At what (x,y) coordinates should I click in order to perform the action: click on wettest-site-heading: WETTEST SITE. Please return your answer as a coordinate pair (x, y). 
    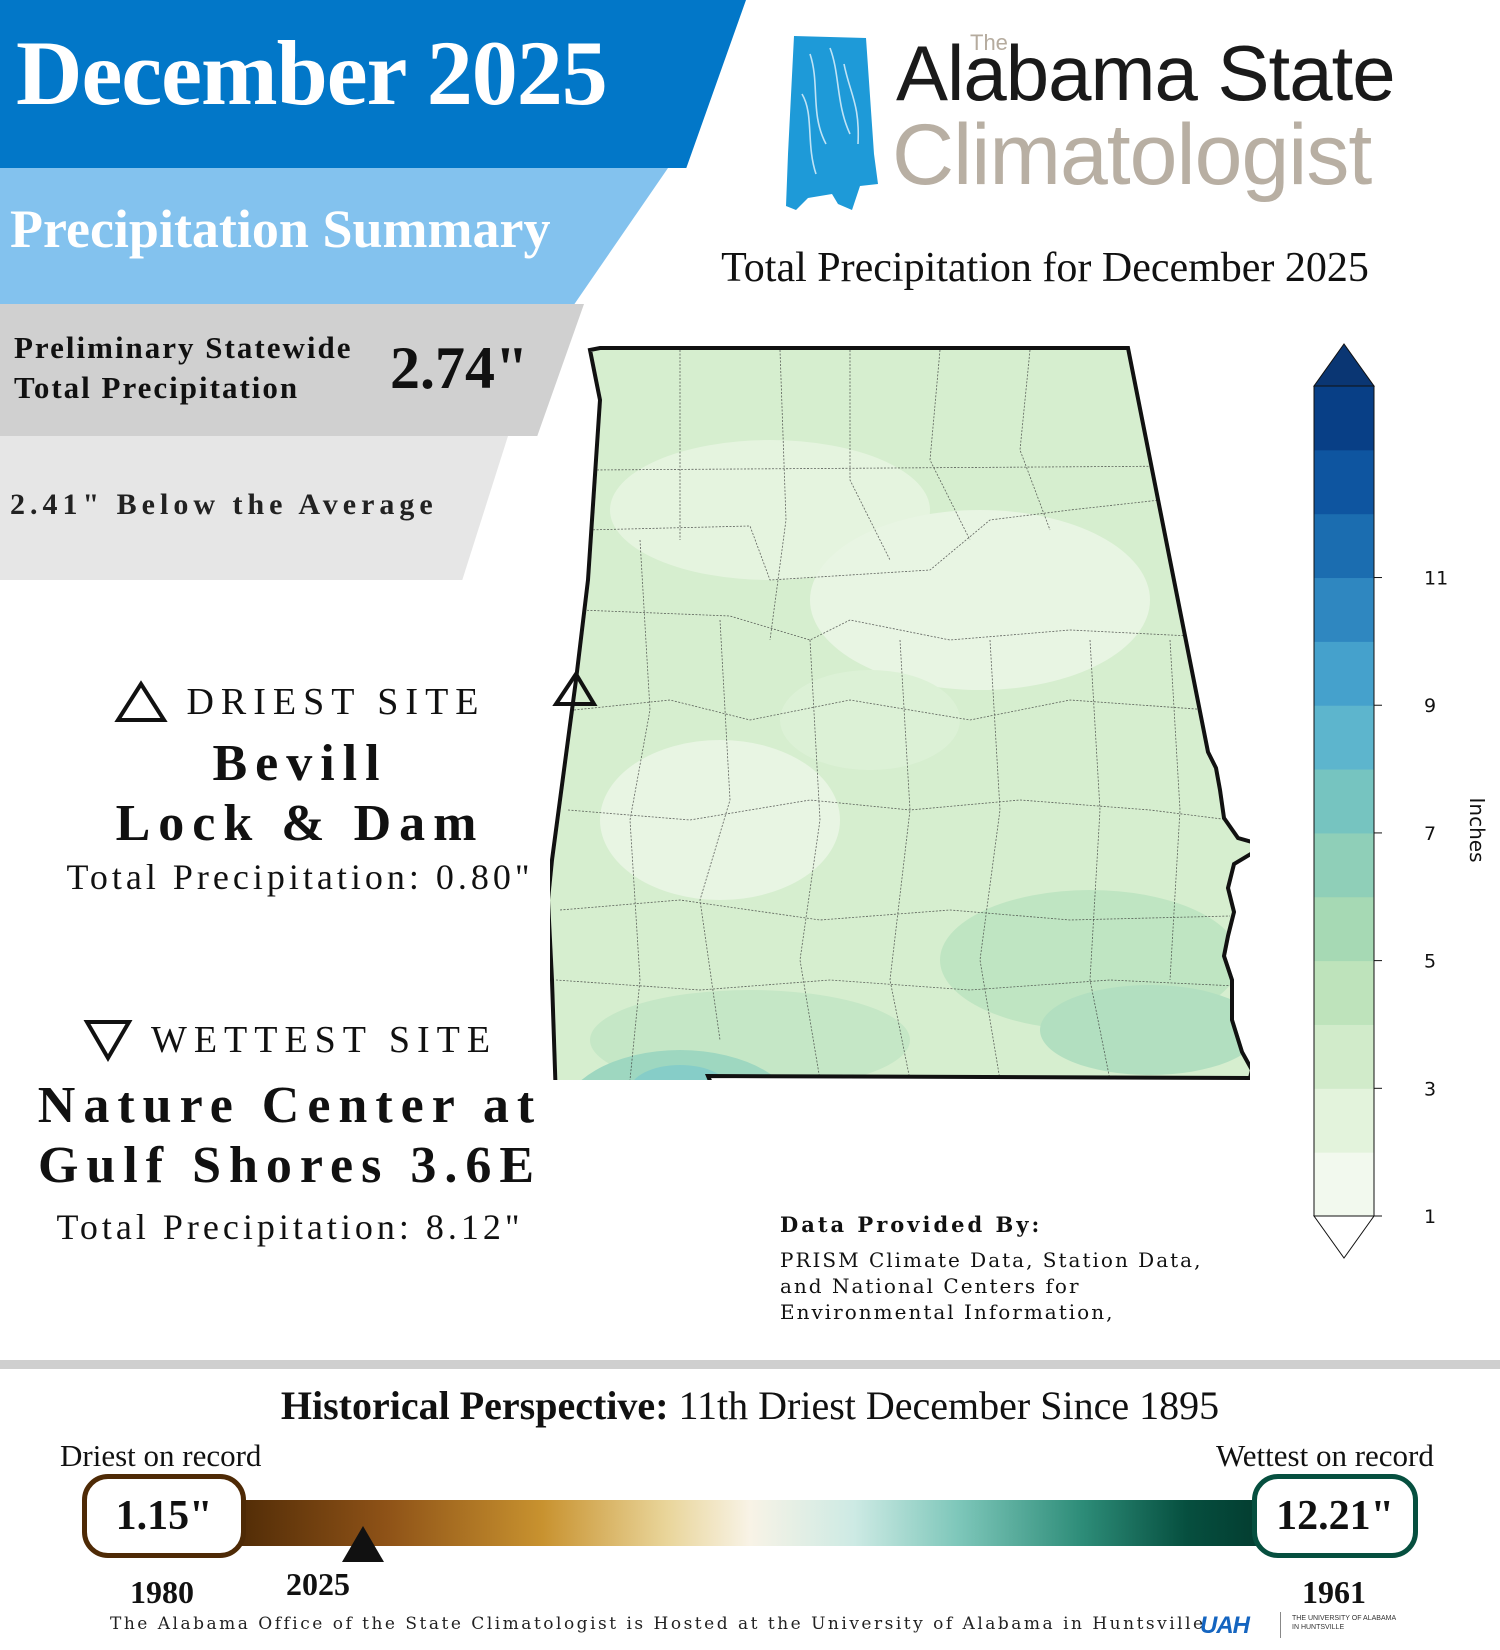
    Looking at the image, I should click on (290, 1040).